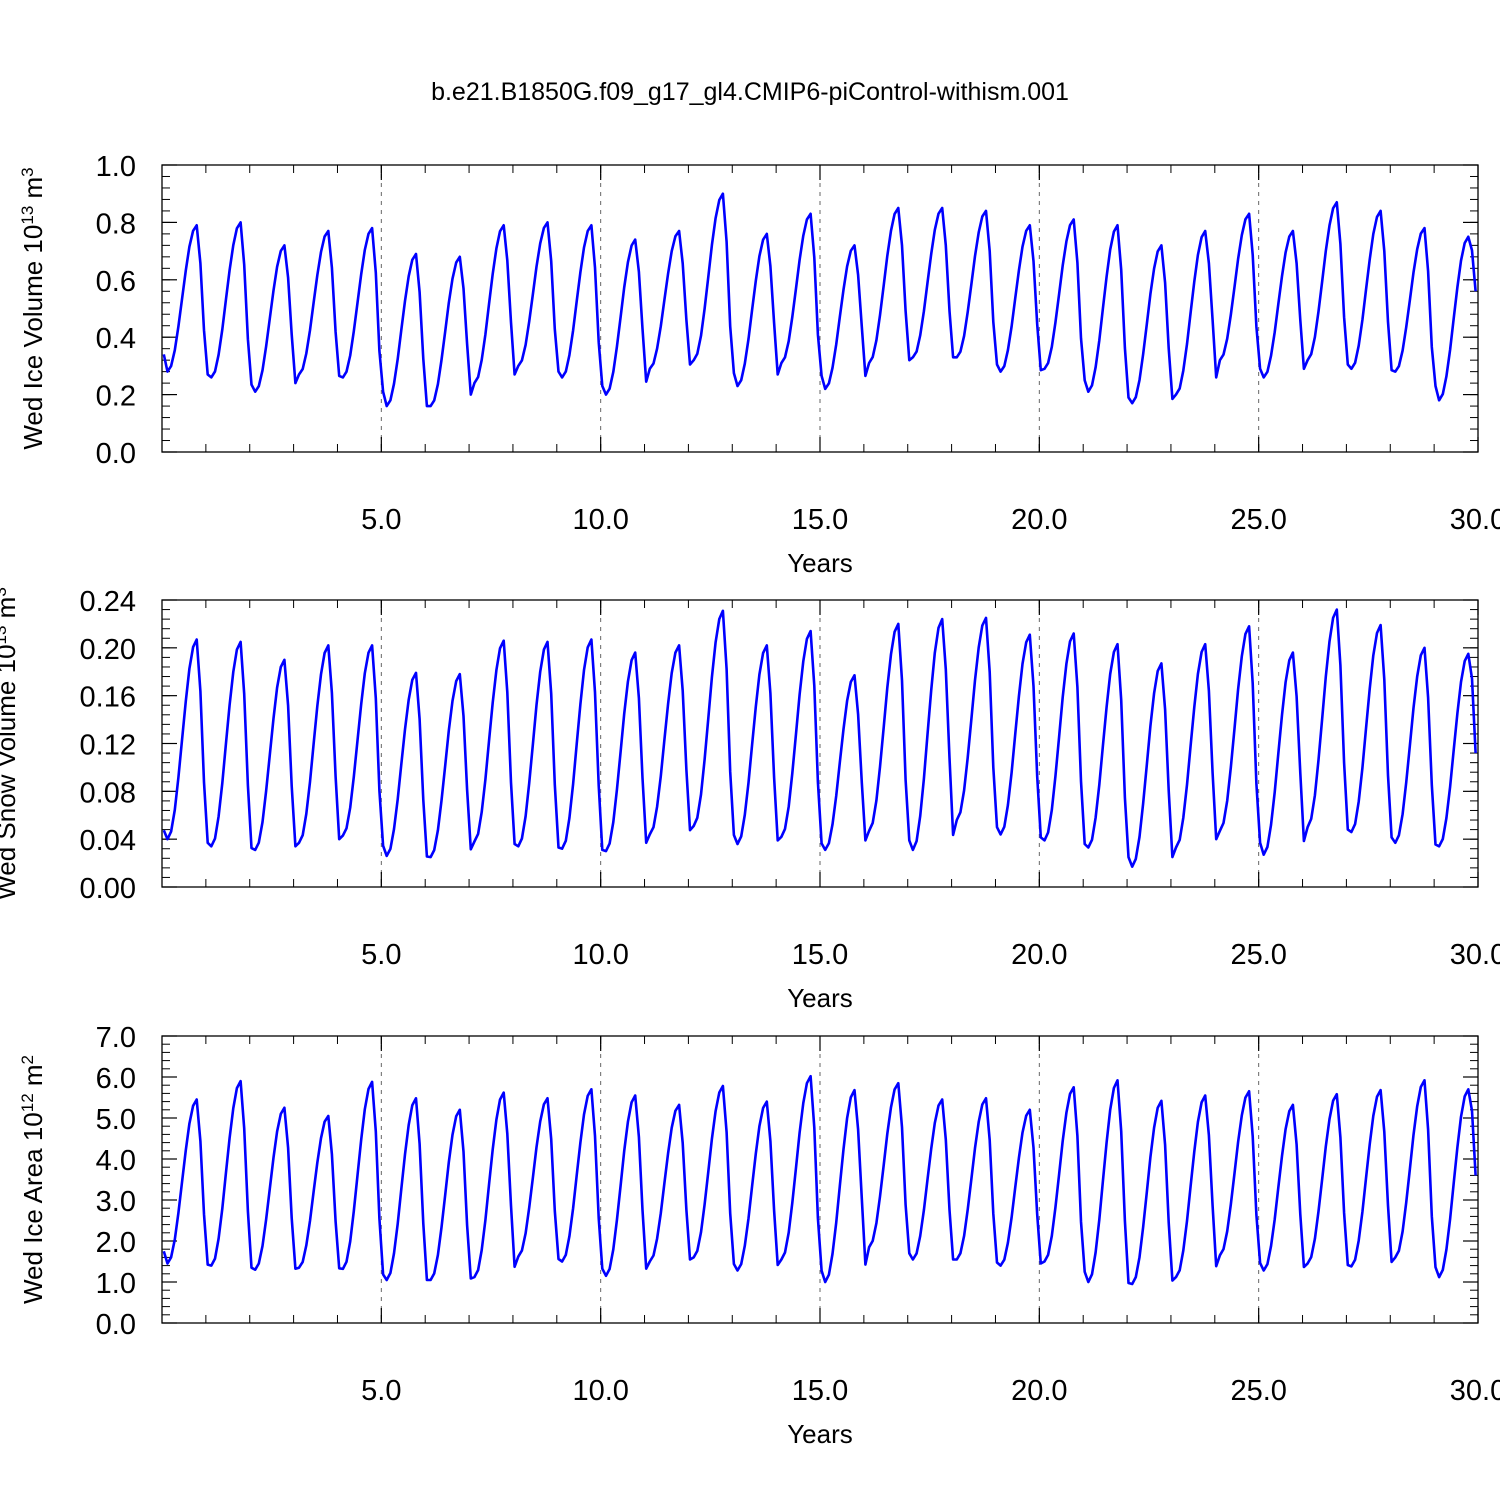  Describe the element at coordinates (108, 650) in the screenshot. I see `y-tick-label: 0.20` at that location.